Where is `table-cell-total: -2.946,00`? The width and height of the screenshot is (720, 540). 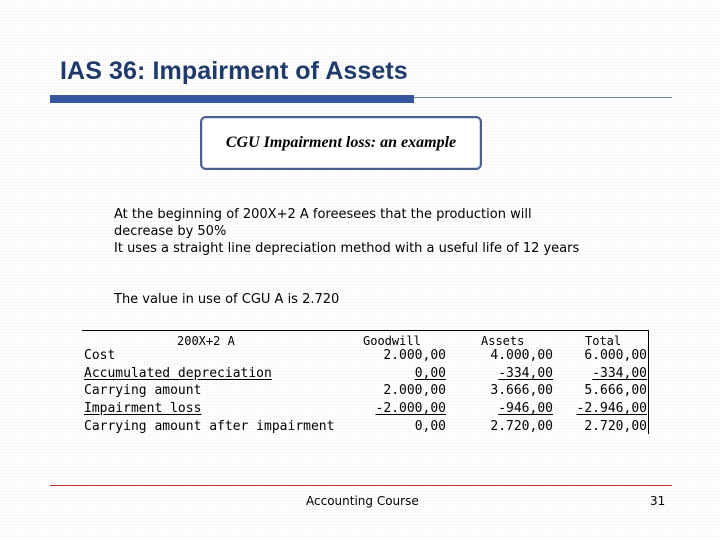 table-cell-total: -2.946,00 is located at coordinates (611, 408).